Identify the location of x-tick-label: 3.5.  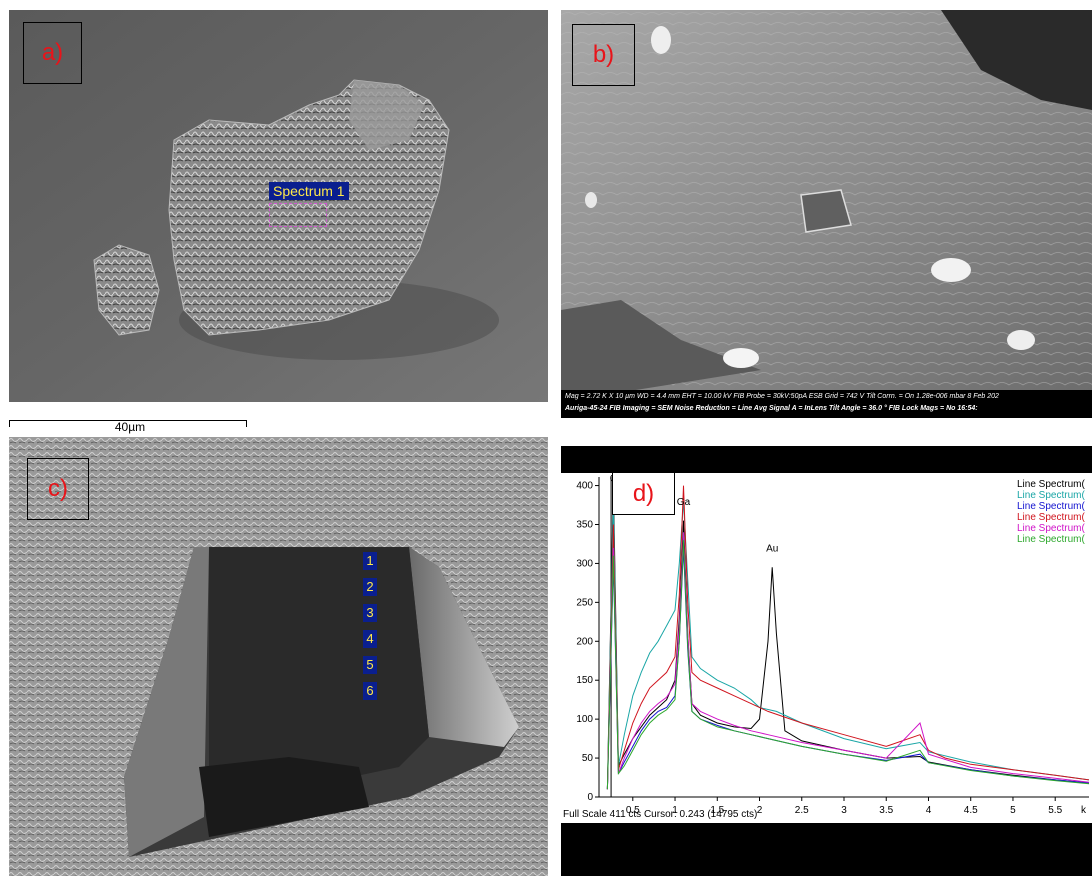
(886, 810).